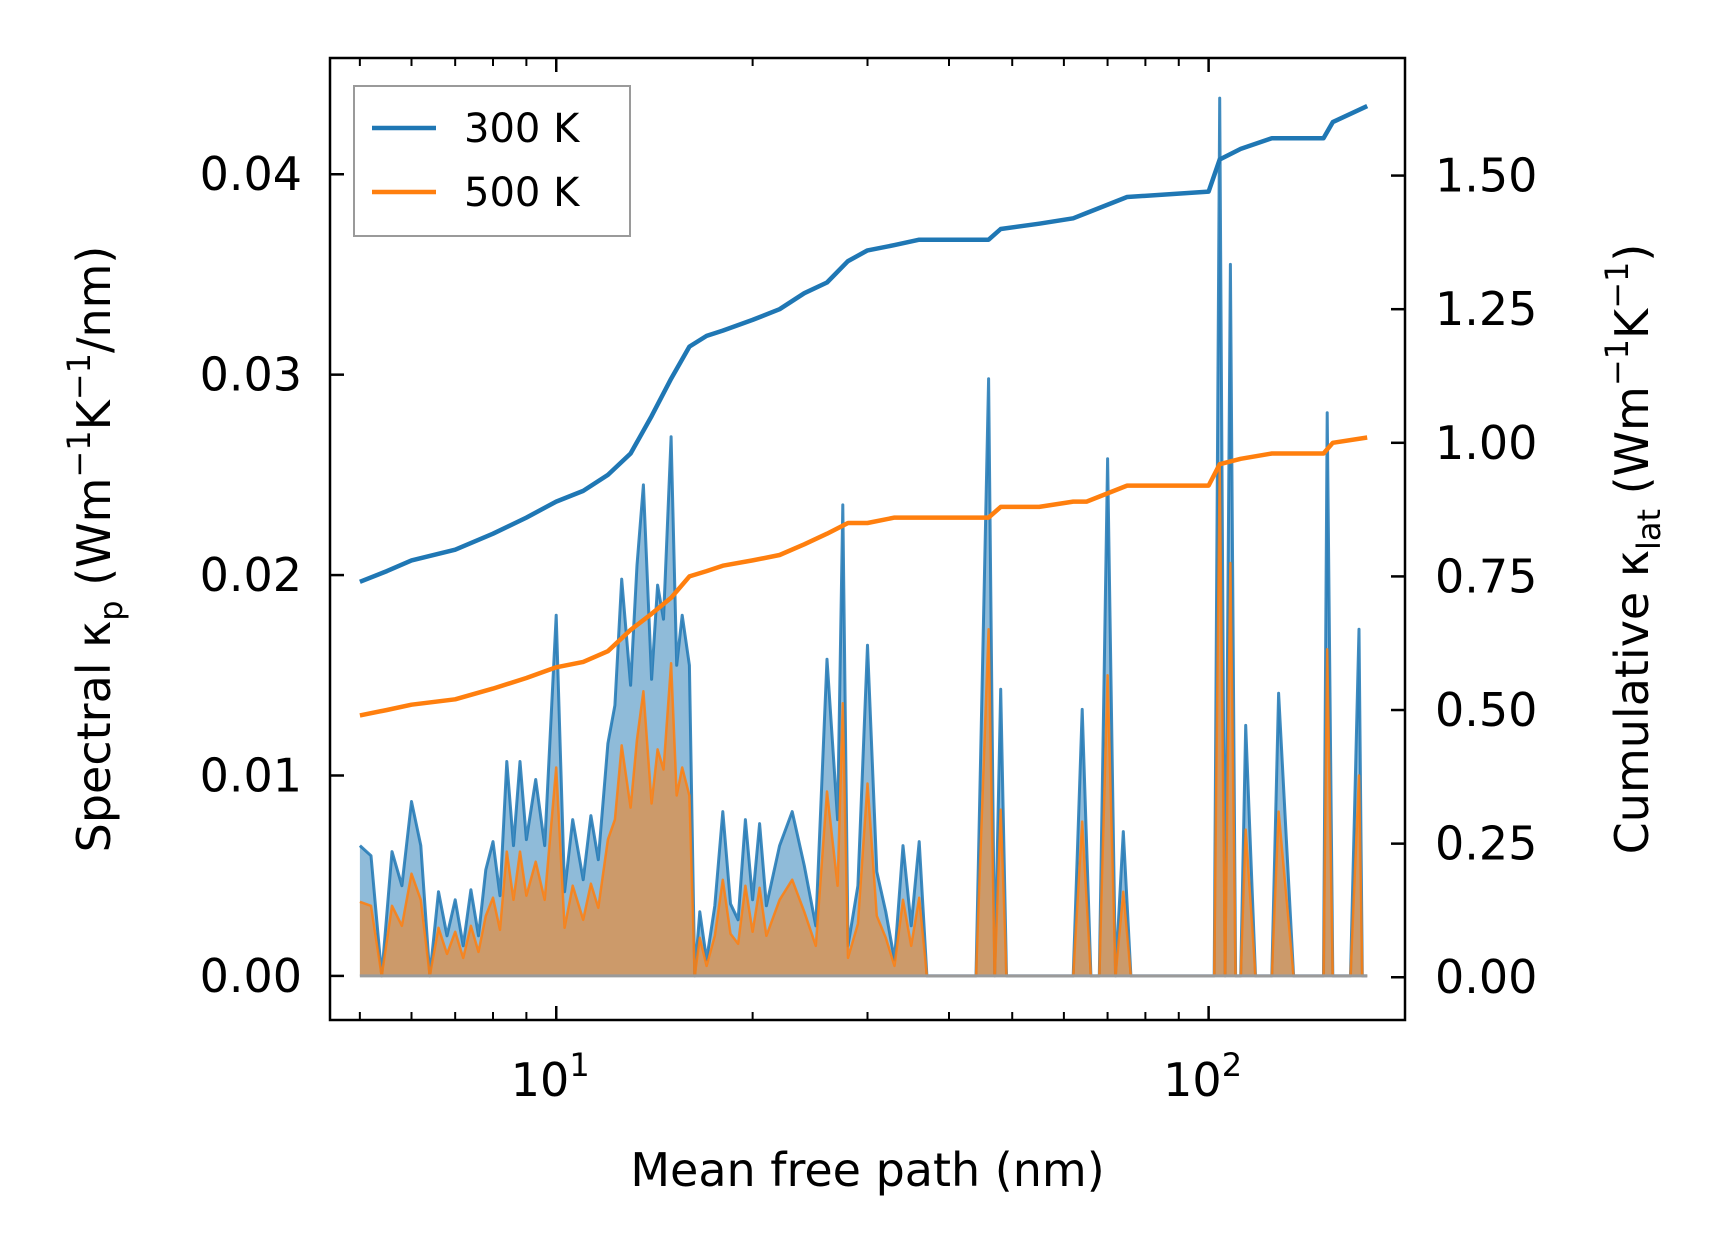 The image size is (1716, 1254). I want to click on y-right-tick-label: 1.50, so click(1486, 176).